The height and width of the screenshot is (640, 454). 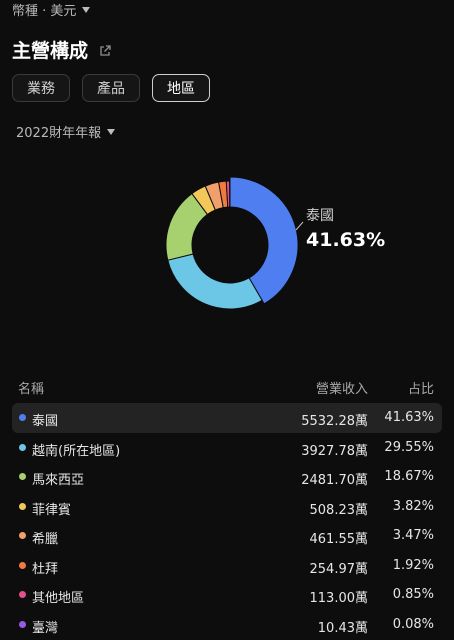 What do you see at coordinates (346, 240) in the screenshot?
I see `donut-label-percent: 41.63%` at bounding box center [346, 240].